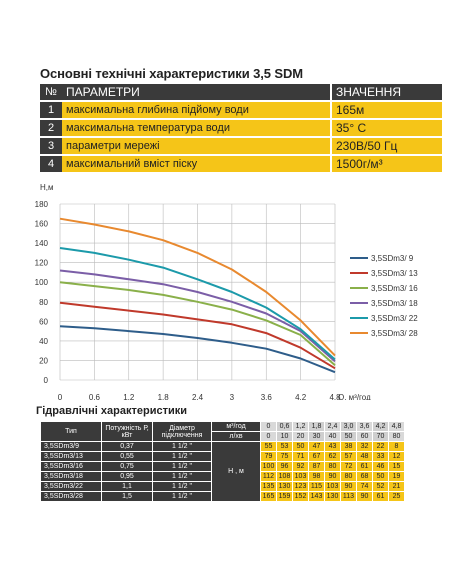 The height and width of the screenshot is (584, 452). What do you see at coordinates (380, 496) in the screenshot?
I see `head-cell: 61` at bounding box center [380, 496].